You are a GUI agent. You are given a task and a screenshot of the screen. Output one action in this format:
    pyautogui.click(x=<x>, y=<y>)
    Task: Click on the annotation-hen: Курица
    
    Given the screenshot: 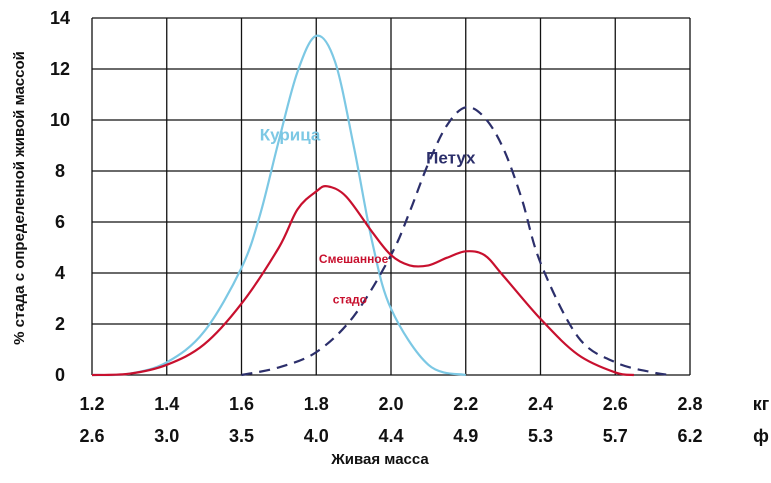 What is the action you would take?
    pyautogui.click(x=290, y=134)
    